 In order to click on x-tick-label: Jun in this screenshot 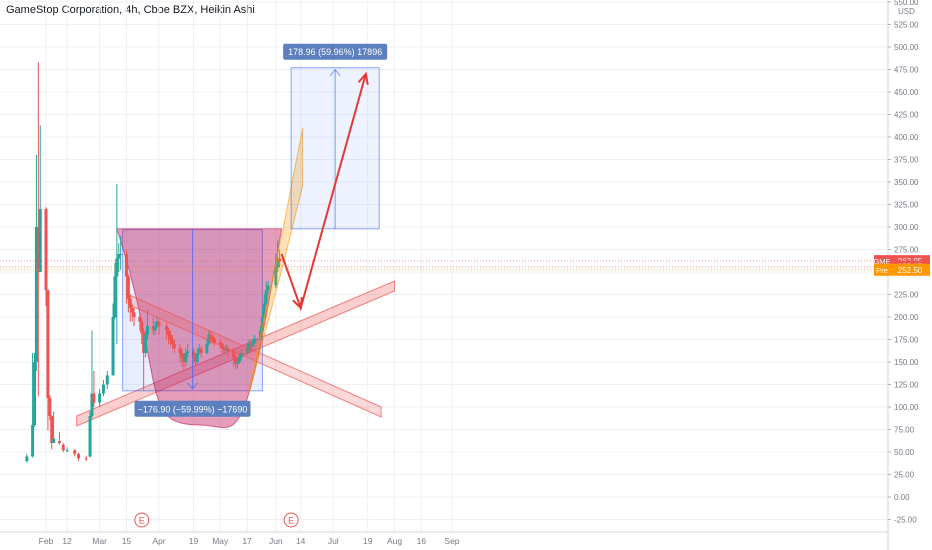, I will do `click(276, 541)`.